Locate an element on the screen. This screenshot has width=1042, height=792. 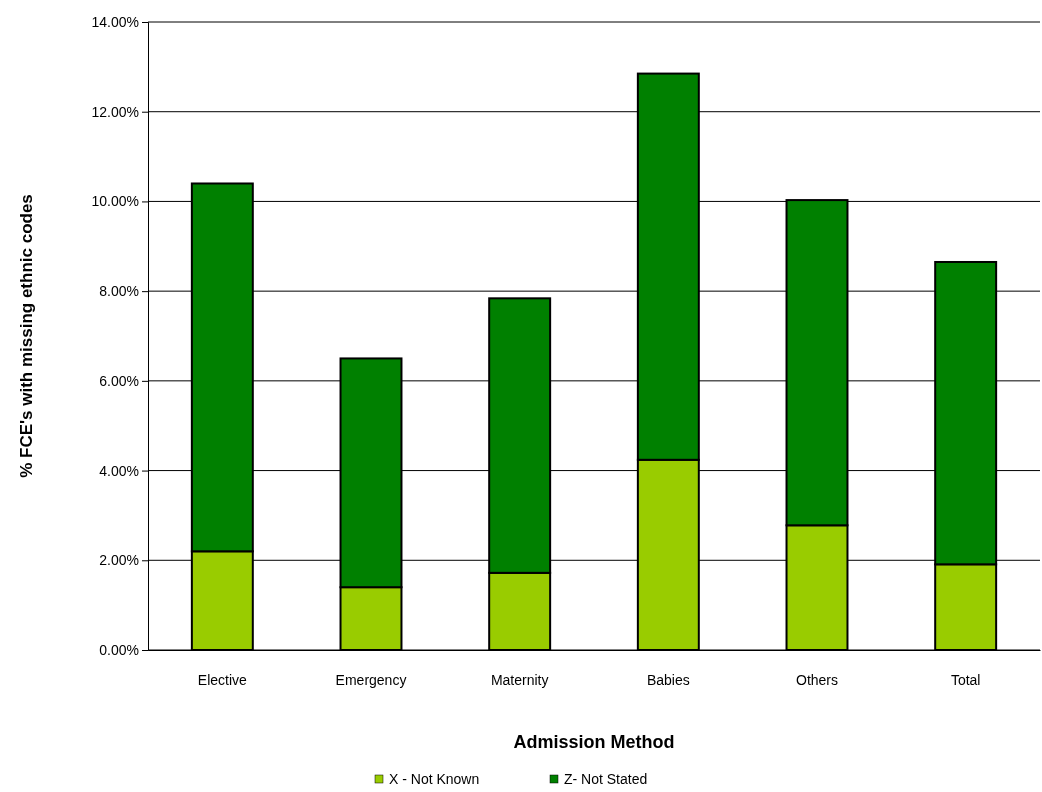
x-tick-label: Babies is located at coordinates (668, 679).